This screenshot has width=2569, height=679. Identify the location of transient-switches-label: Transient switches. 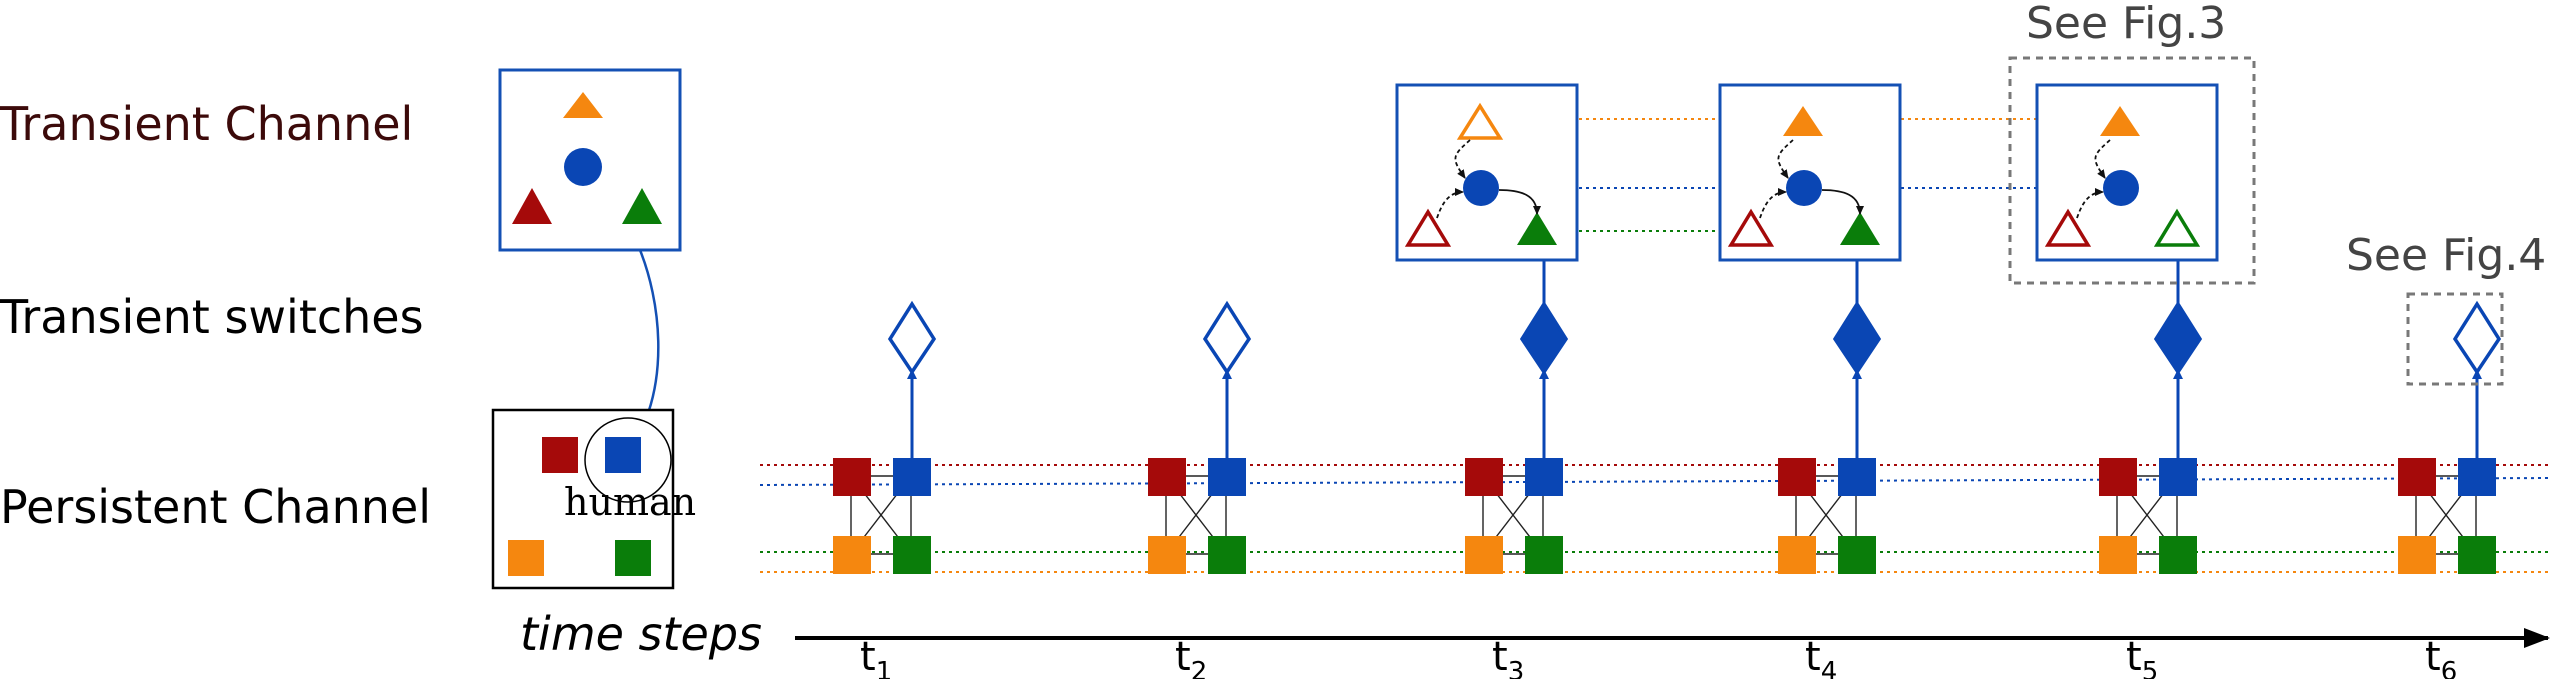
(212, 317).